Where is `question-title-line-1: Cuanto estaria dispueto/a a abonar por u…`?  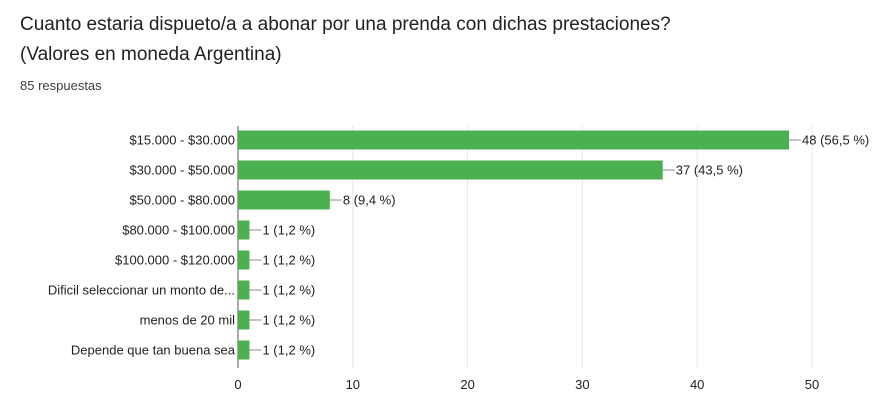 question-title-line-1: Cuanto estaria dispueto/a a abonar por u… is located at coordinates (345, 24).